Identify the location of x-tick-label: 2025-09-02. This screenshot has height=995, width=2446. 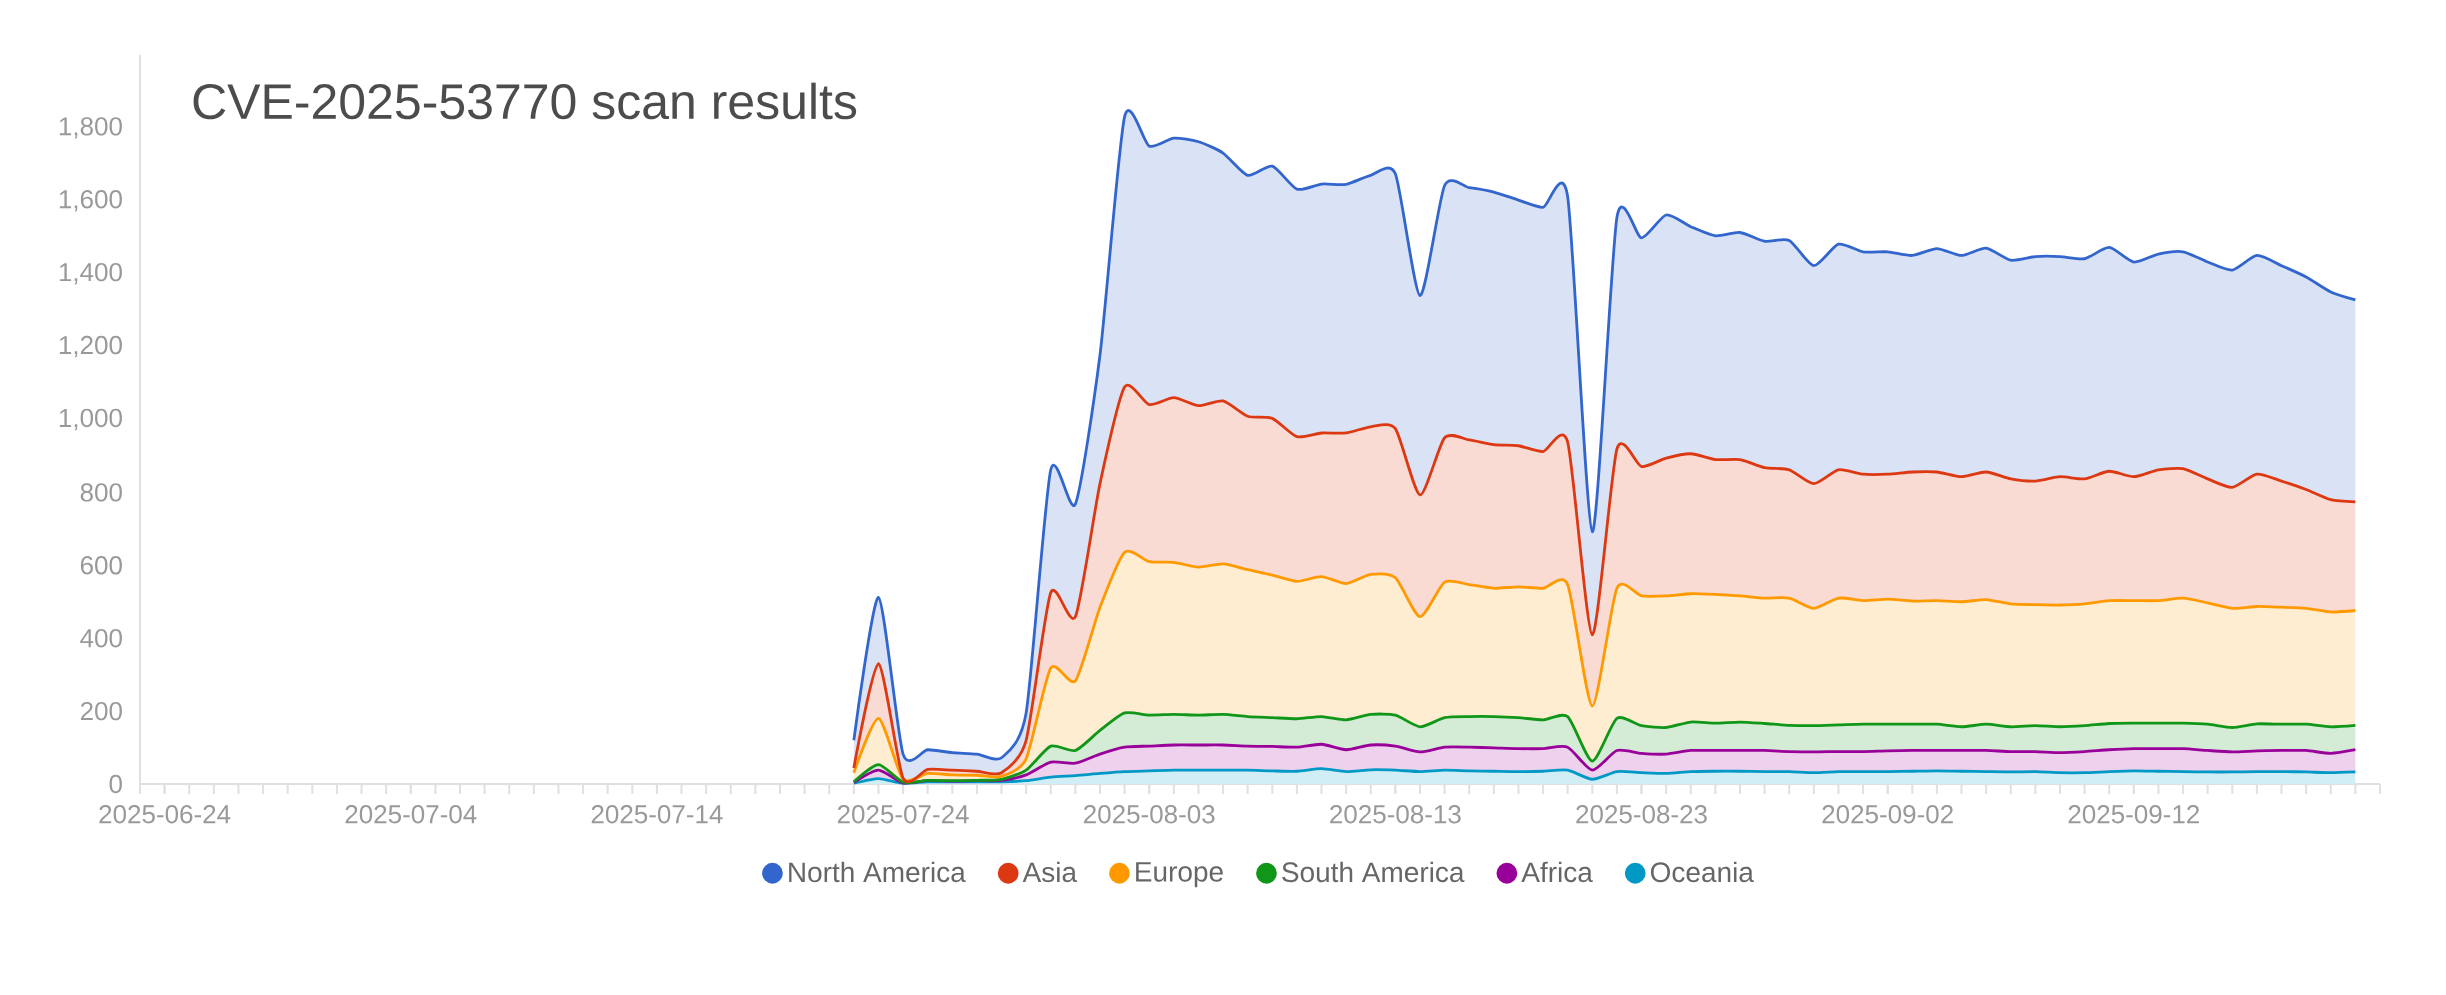
(1887, 814).